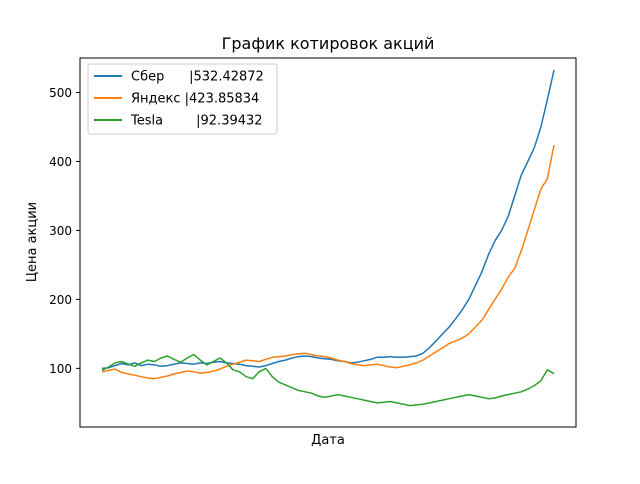  What do you see at coordinates (197, 77) in the screenshot?
I see `legend-label-0: Сбер |532.42872` at bounding box center [197, 77].